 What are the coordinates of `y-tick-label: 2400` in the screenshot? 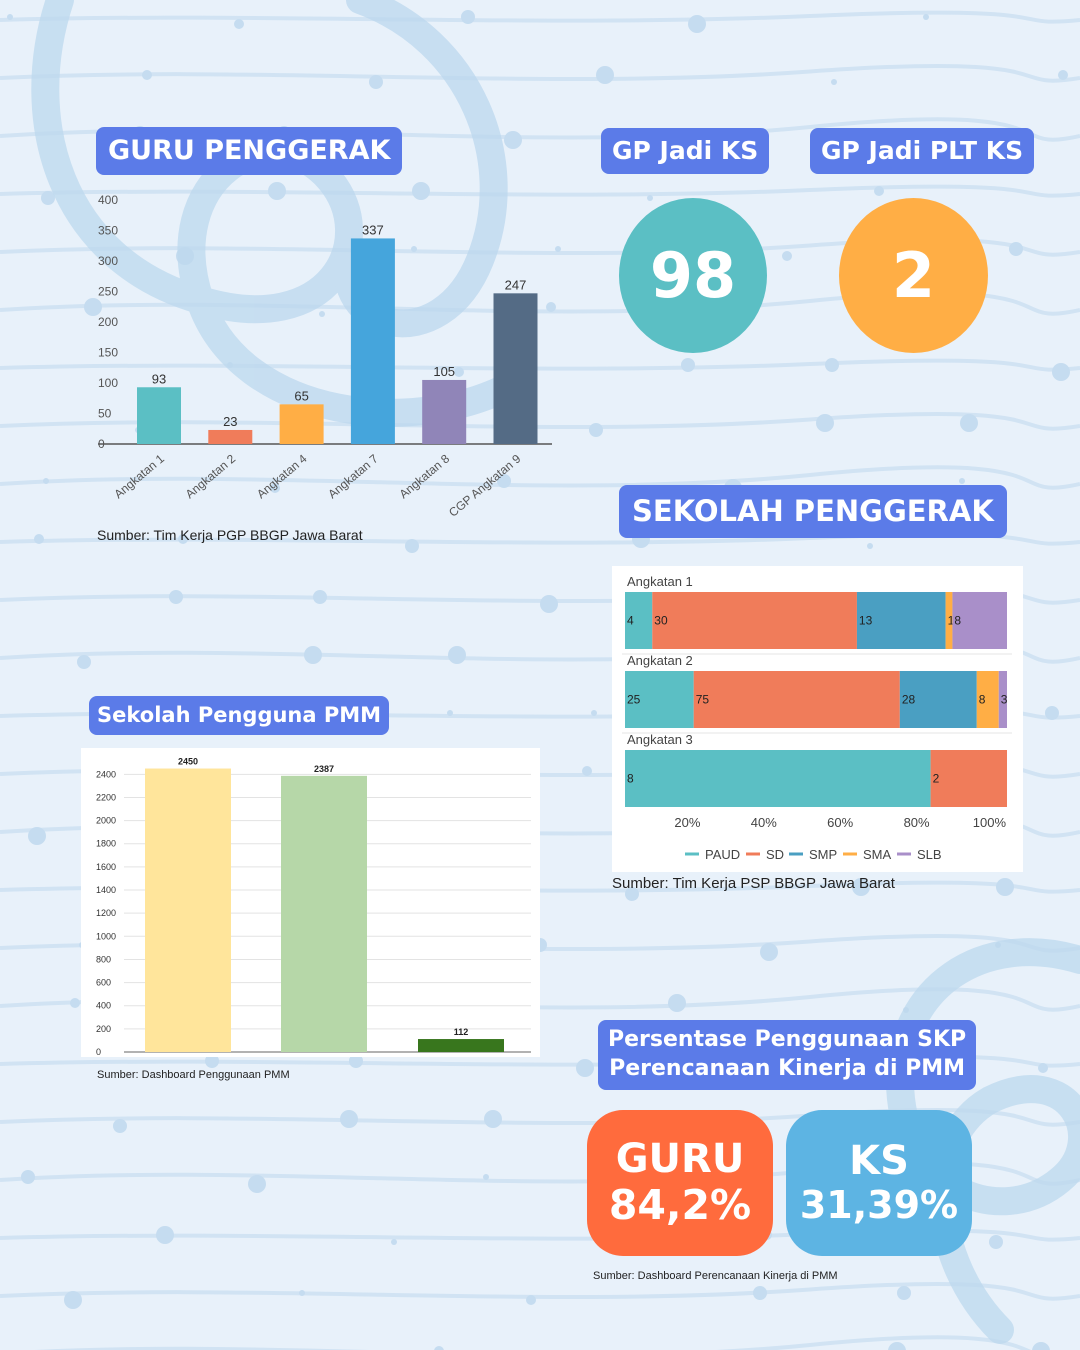 It's located at (106, 774).